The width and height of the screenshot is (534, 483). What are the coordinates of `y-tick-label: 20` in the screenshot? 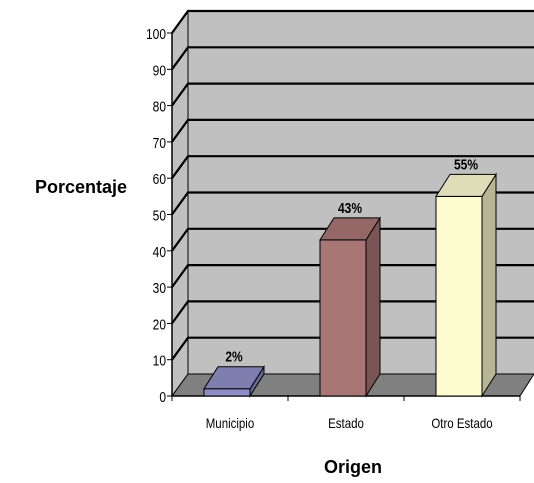 It's located at (160, 324).